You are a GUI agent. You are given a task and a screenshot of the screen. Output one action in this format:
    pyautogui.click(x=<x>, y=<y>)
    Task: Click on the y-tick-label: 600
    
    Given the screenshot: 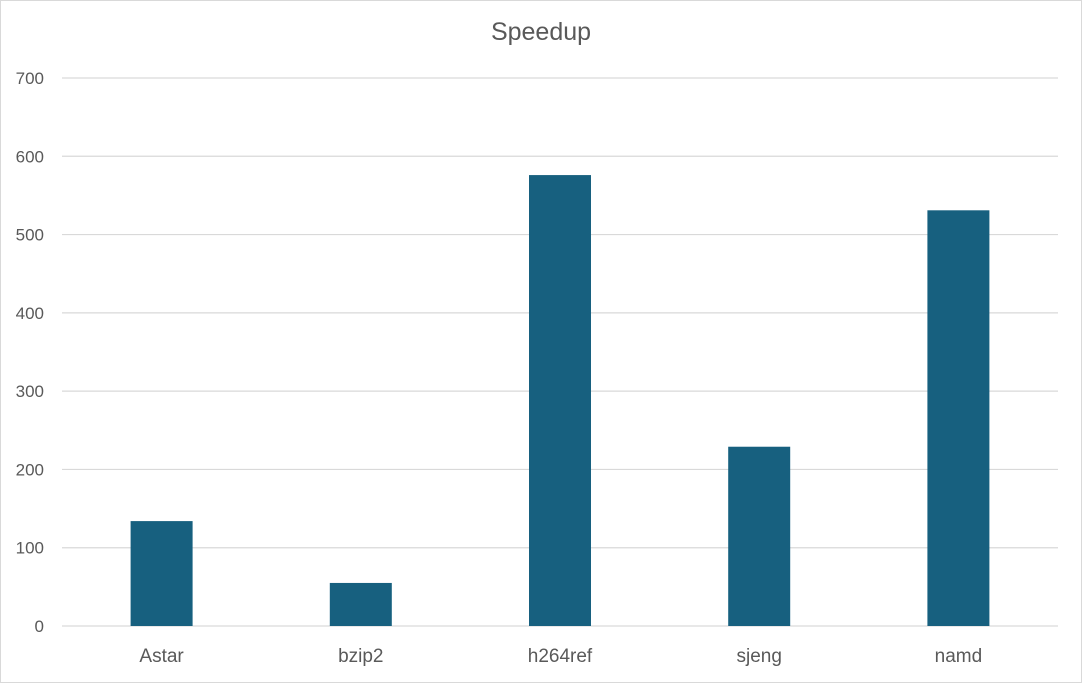 What is the action you would take?
    pyautogui.click(x=30, y=156)
    